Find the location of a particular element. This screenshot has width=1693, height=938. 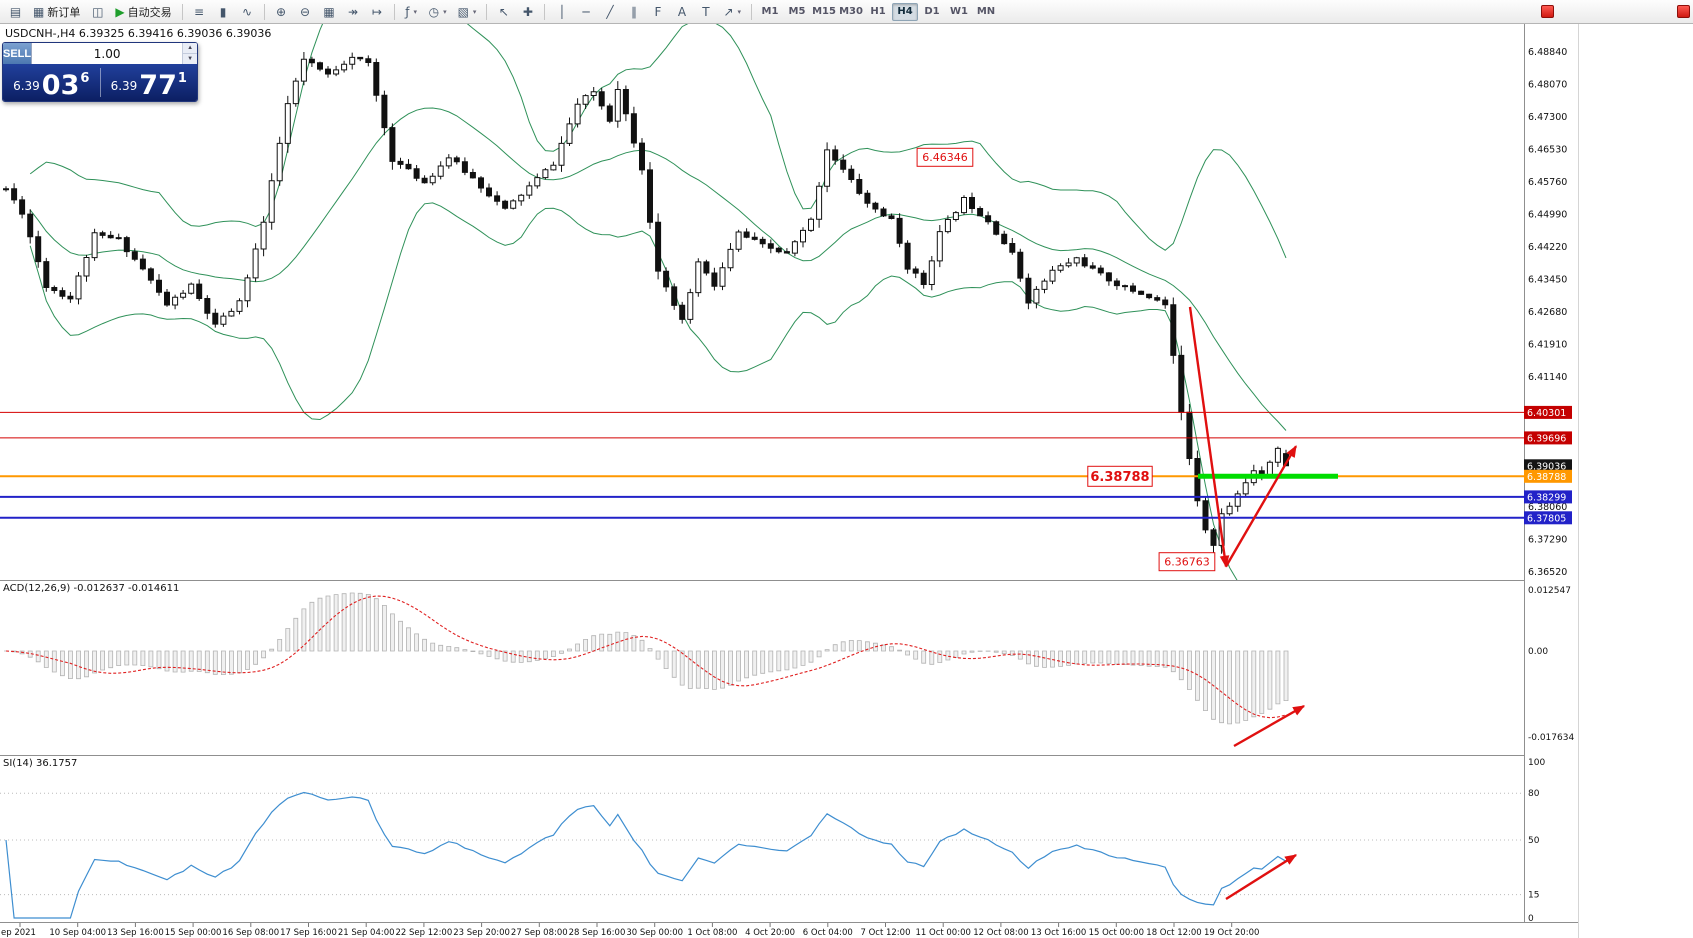

buy-price-sup: 1 is located at coordinates (182, 78).